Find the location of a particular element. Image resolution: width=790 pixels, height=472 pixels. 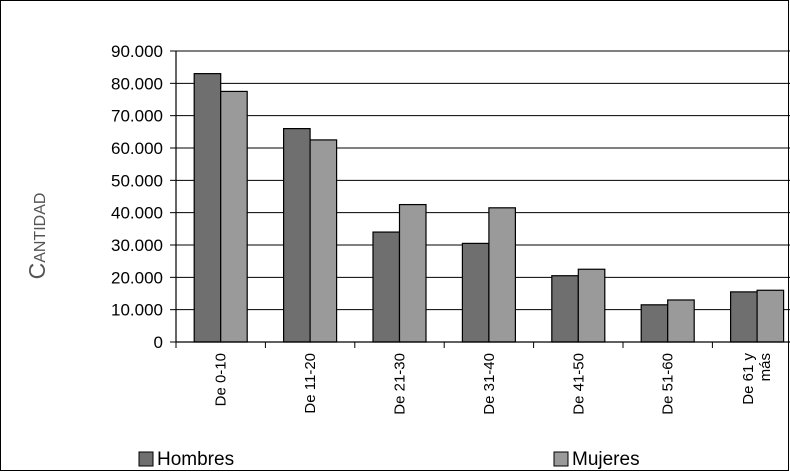

x-tick-label-text: De 31-40 is located at coordinates (489, 384).